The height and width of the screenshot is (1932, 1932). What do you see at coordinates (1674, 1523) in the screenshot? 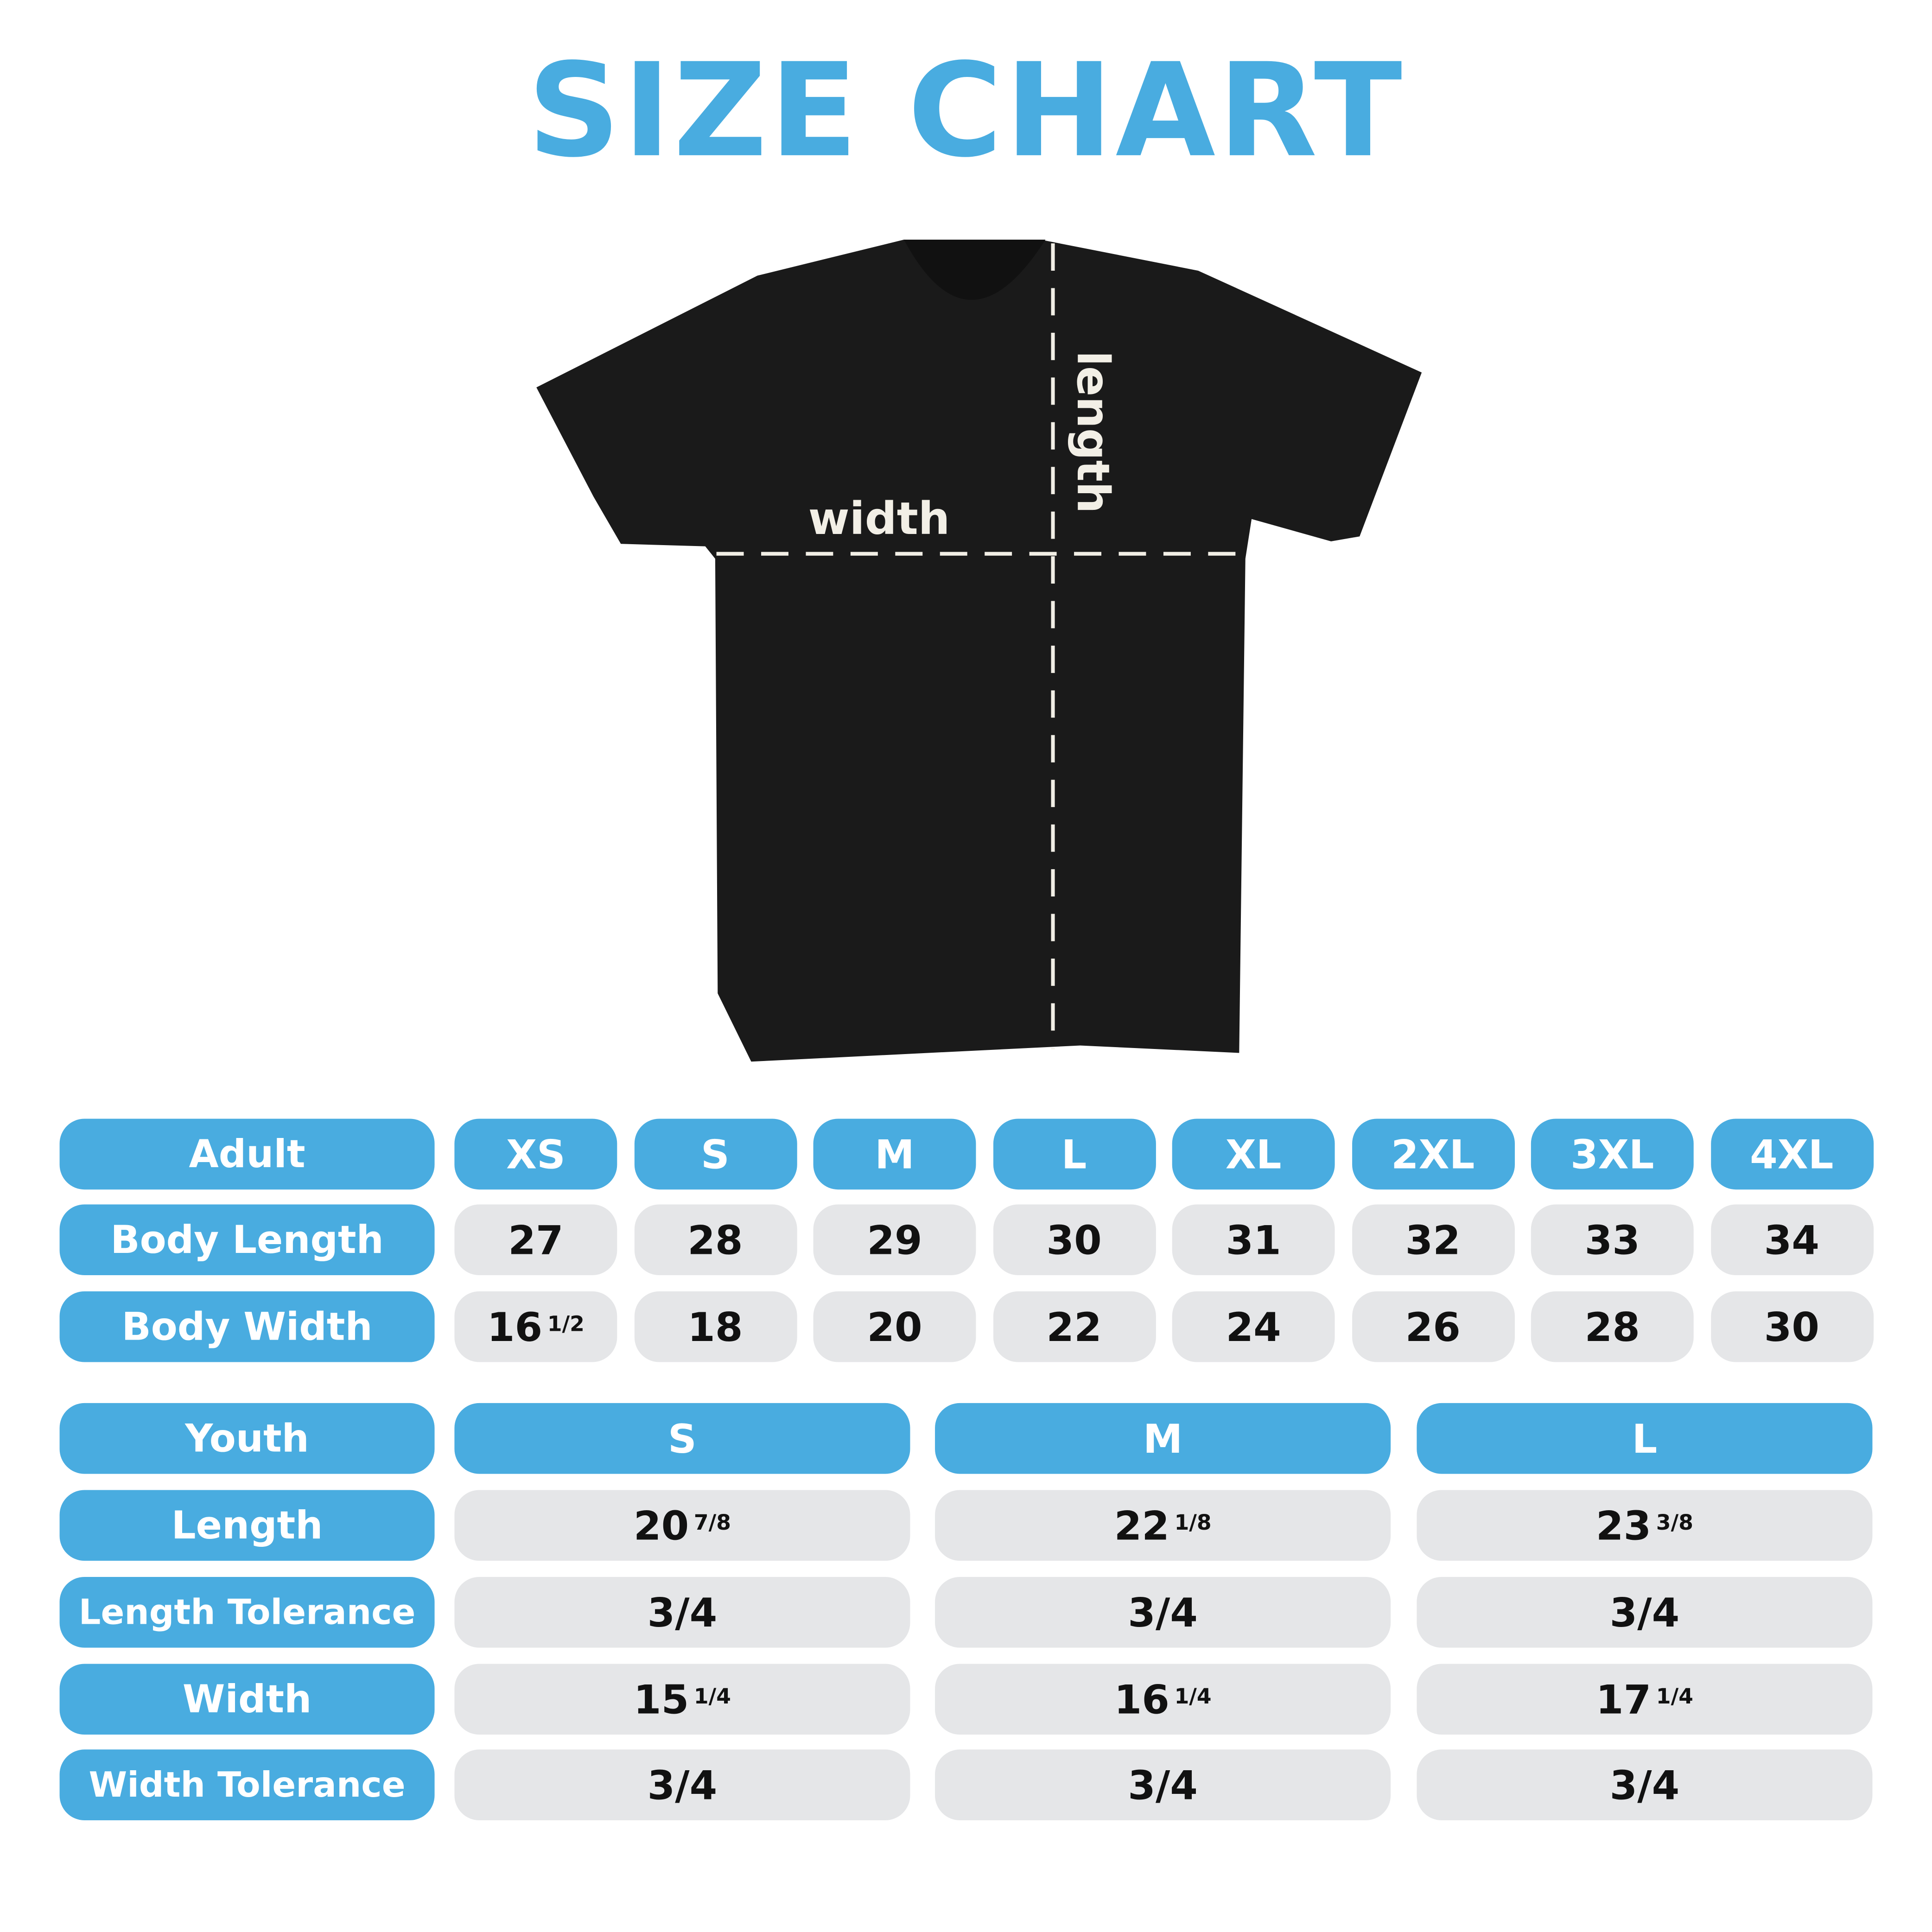
I see `value-fraction: 3/8` at bounding box center [1674, 1523].